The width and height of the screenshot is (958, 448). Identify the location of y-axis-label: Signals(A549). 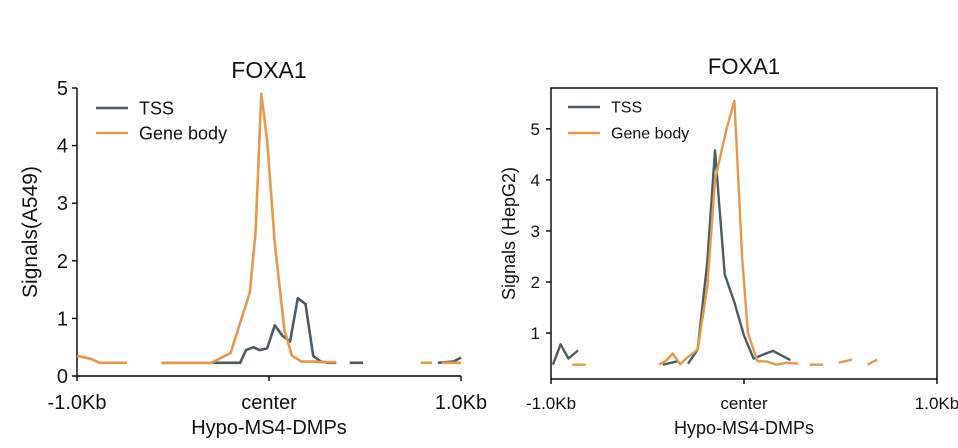
(30, 232).